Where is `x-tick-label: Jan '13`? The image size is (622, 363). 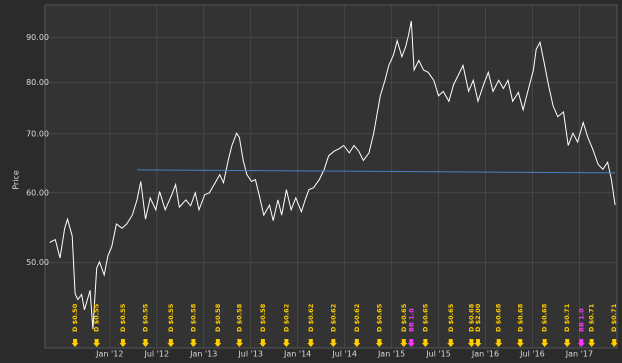 x-tick-label: Jan '13 is located at coordinates (203, 354).